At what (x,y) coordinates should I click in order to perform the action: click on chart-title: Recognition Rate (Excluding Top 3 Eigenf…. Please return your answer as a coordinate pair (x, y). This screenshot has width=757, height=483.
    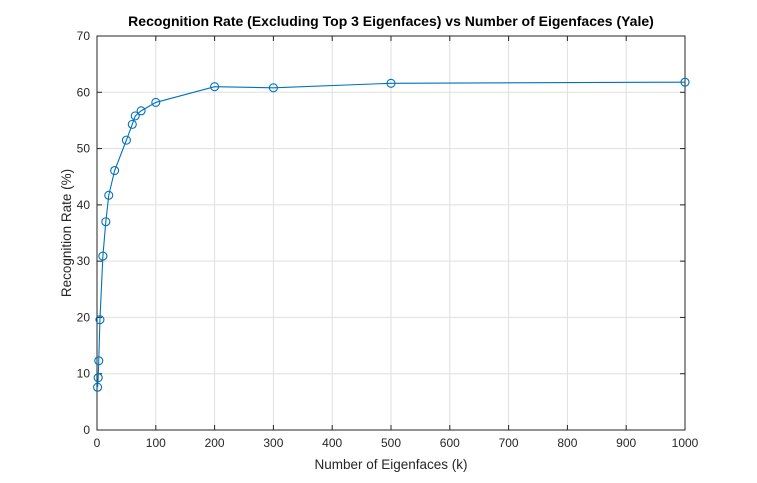
    Looking at the image, I should click on (391, 21).